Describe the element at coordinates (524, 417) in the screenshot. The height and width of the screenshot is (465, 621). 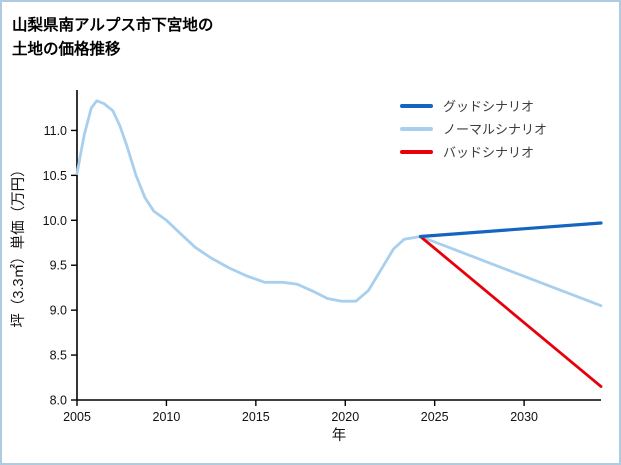
I see `x-tick-label: 2030` at that location.